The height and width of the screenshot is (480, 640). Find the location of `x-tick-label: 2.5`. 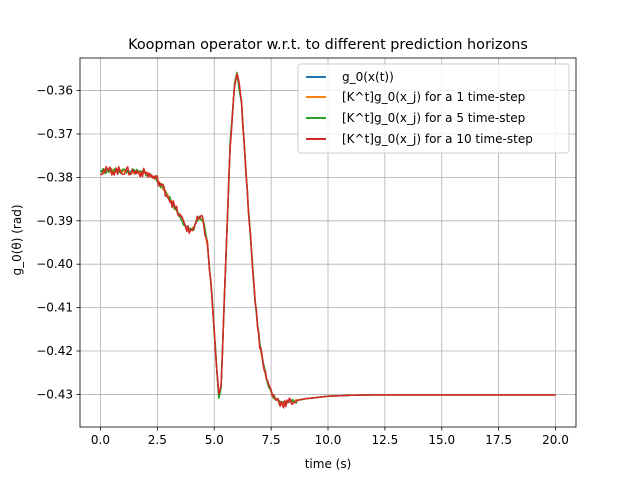

x-tick-label: 2.5 is located at coordinates (157, 440).